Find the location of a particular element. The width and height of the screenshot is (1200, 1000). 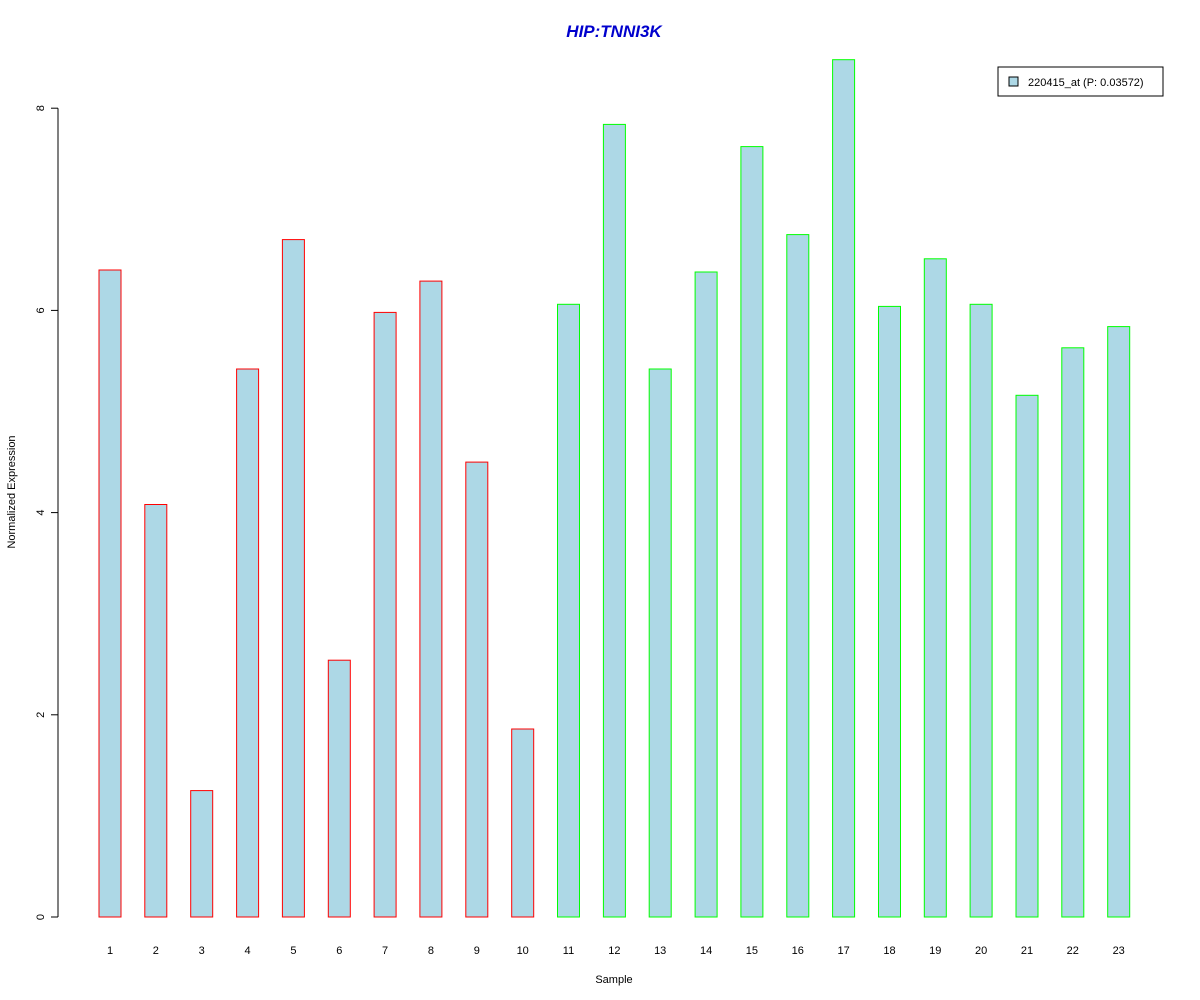

y-axis-label: Normalized Expression is located at coordinates (12, 491).